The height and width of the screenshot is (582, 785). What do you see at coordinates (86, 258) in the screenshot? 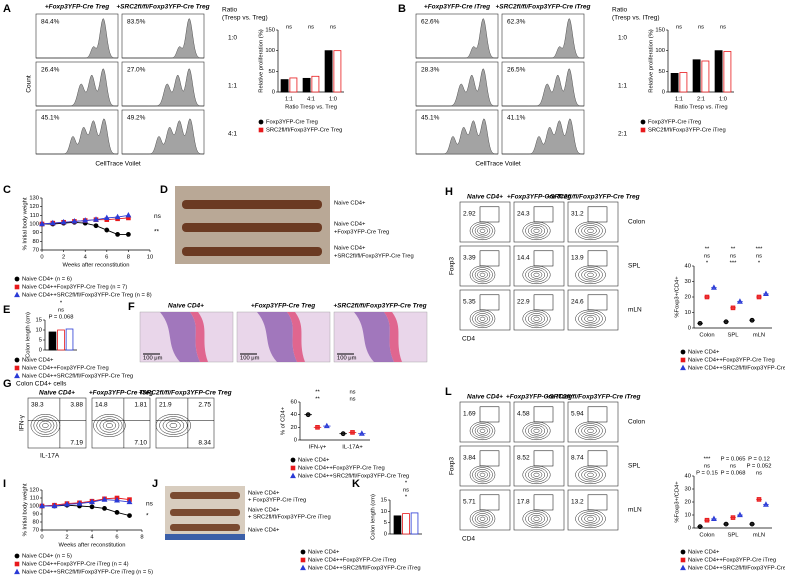
I see `x-tick-label: 4` at bounding box center [86, 258].